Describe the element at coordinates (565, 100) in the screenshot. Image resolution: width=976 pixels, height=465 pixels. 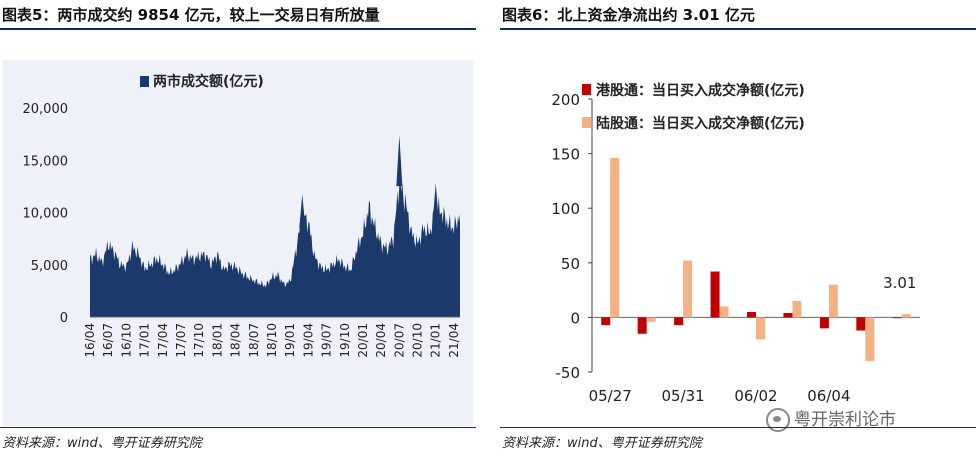
I see `y-tick-label: 200` at that location.